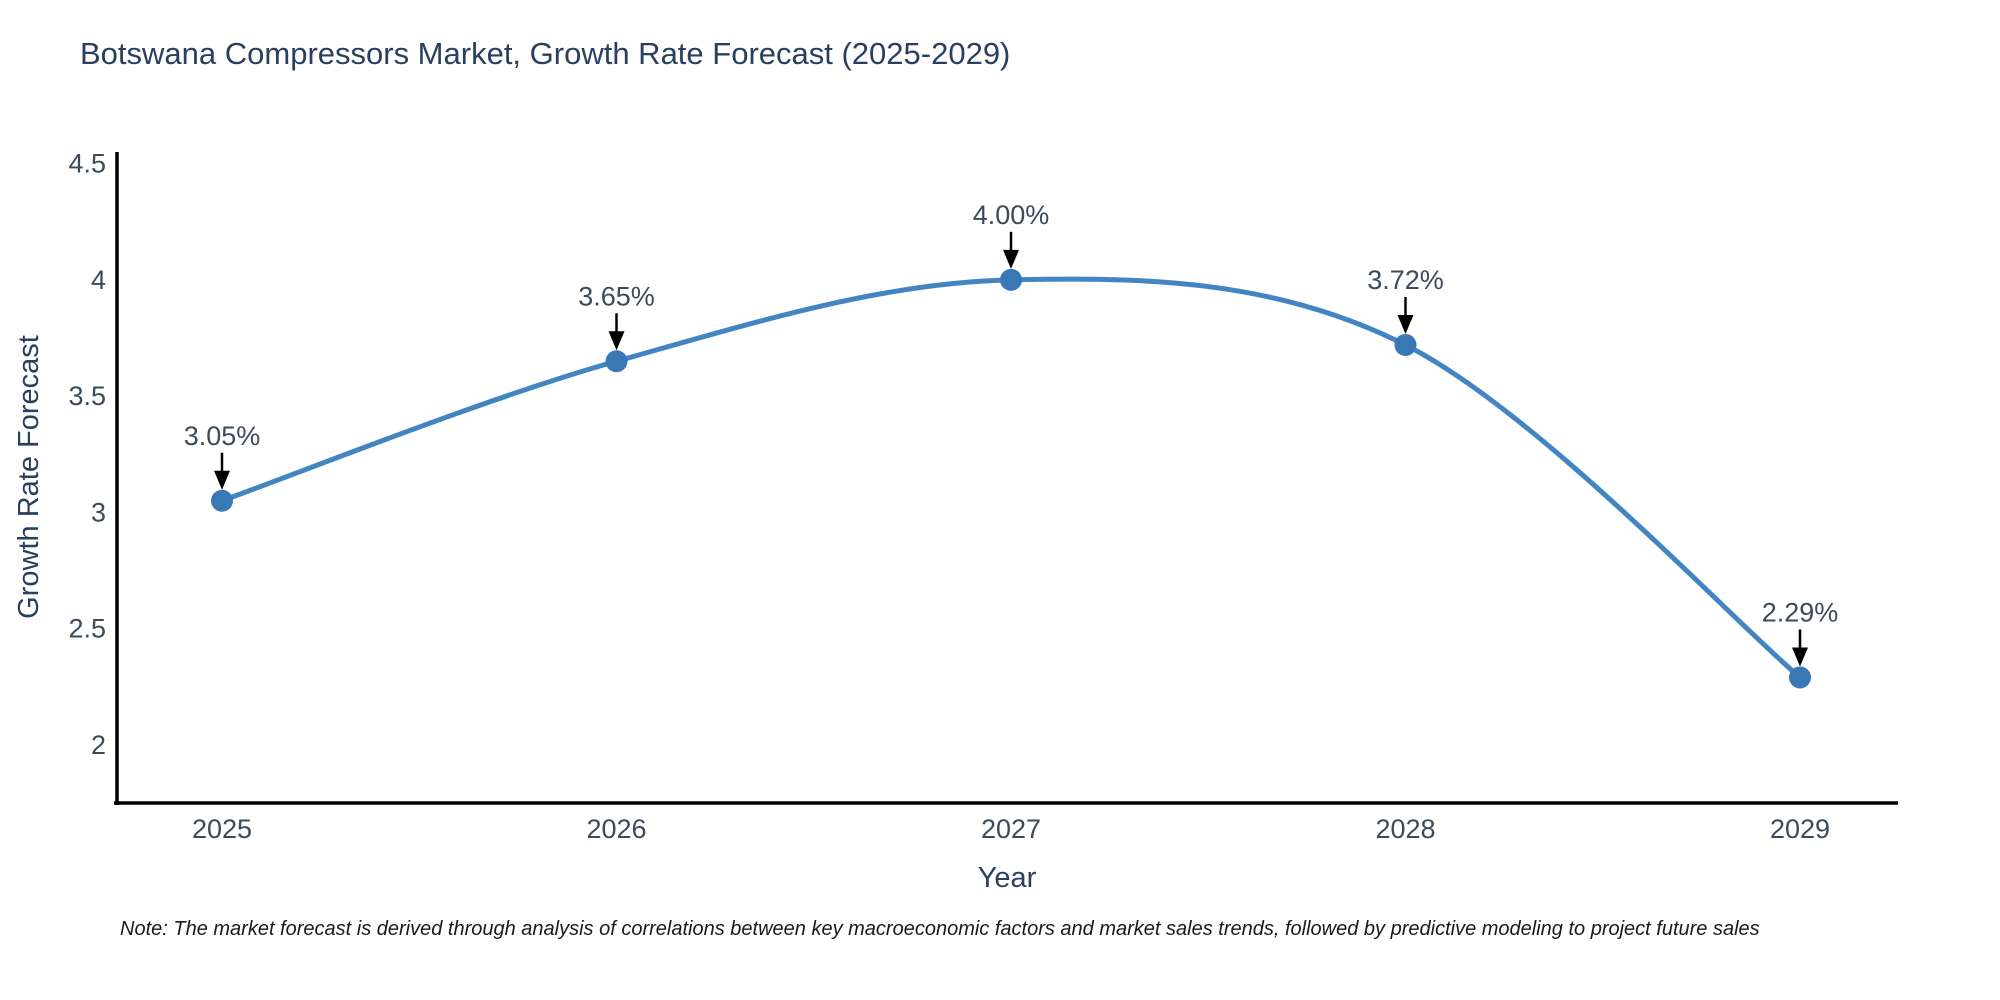 Image resolution: width=2000 pixels, height=1000 pixels. I want to click on y-tick-label: 3, so click(98, 512).